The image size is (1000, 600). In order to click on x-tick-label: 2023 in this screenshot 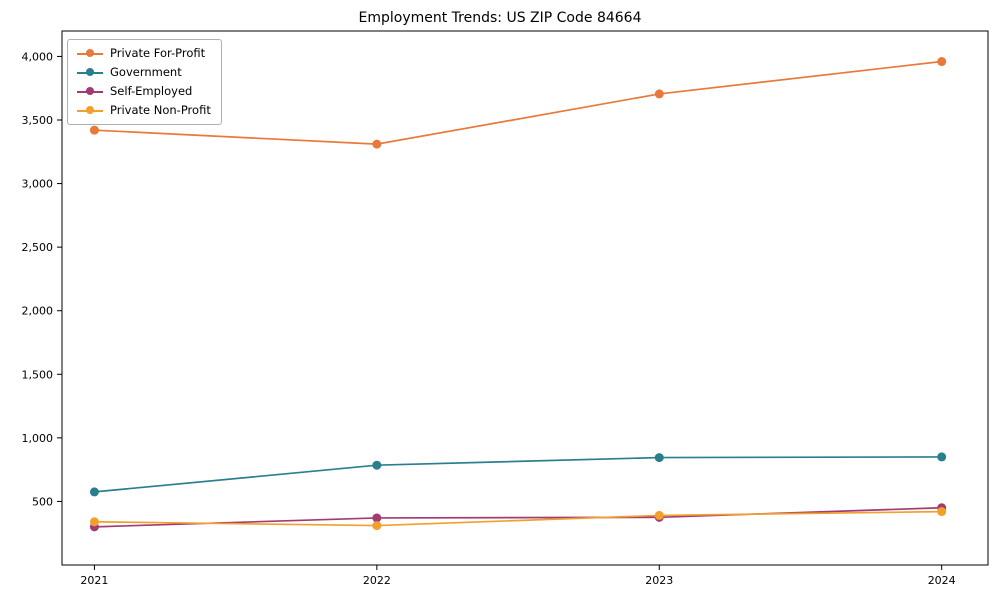, I will do `click(659, 580)`.